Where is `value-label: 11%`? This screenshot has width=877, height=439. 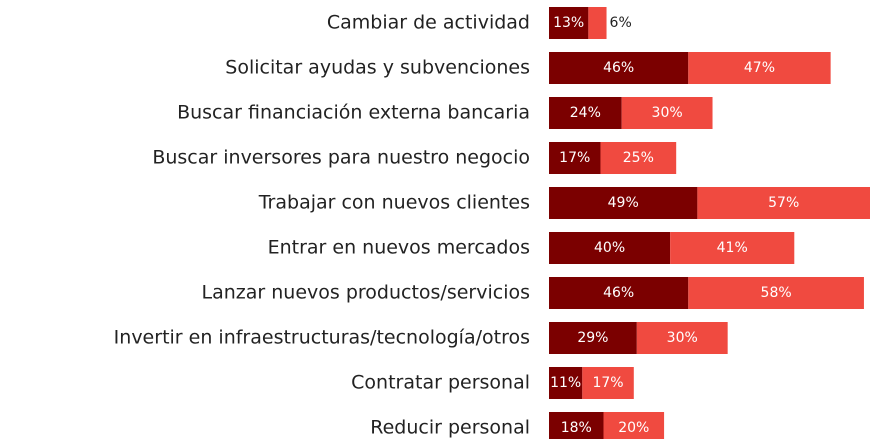 value-label: 11% is located at coordinates (565, 383).